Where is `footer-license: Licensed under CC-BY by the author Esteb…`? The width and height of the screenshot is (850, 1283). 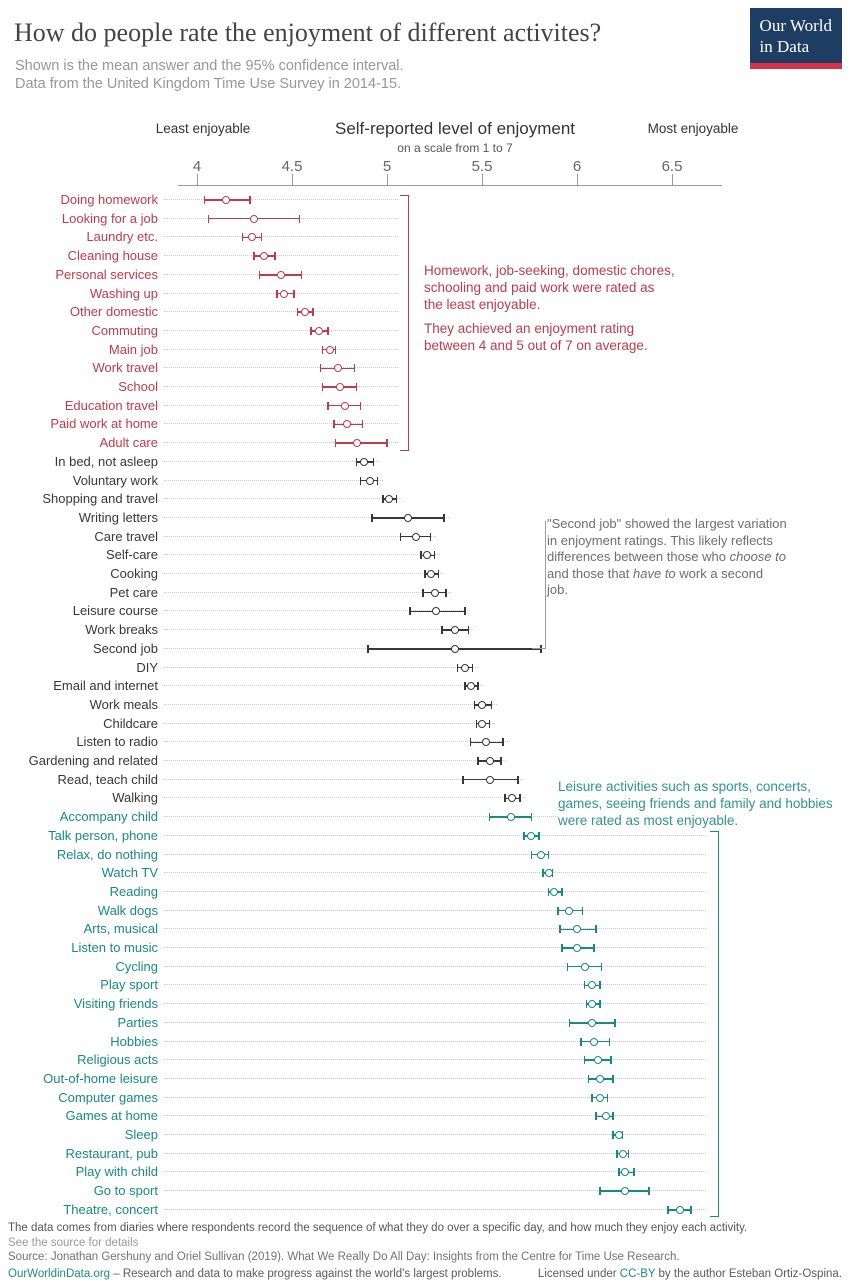 footer-license: Licensed under CC-BY by the author Esteb… is located at coordinates (690, 1275).